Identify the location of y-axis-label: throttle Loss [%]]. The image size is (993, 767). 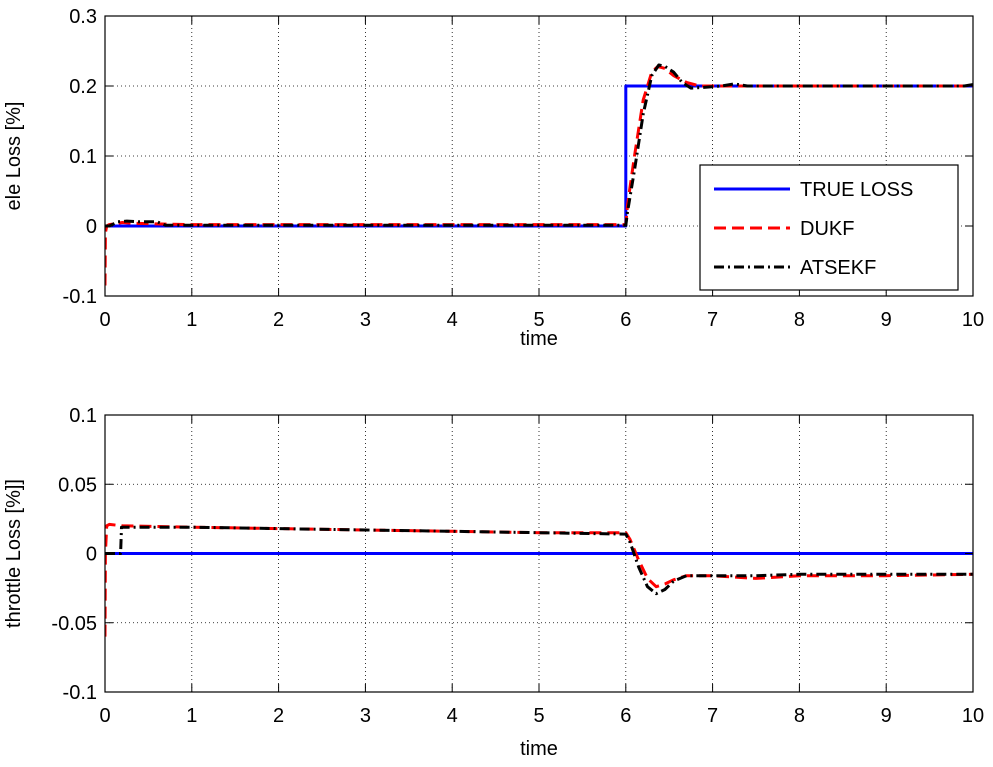
(14, 553).